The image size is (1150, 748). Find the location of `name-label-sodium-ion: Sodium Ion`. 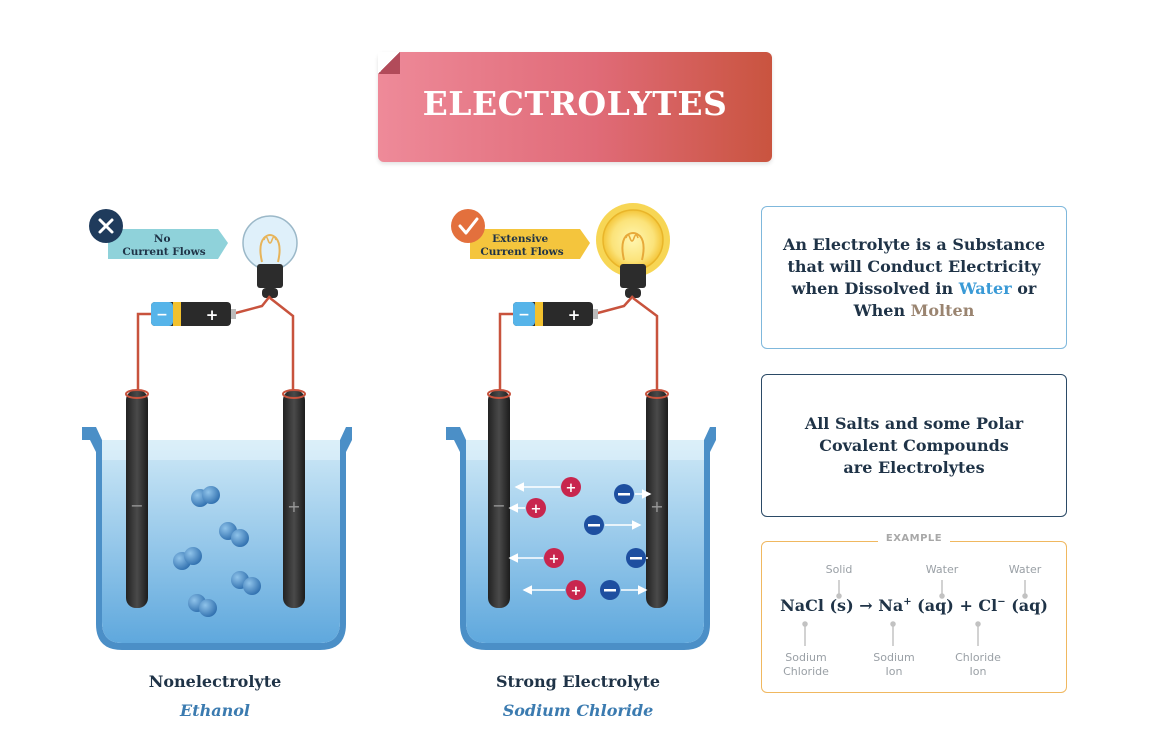

name-label-sodium-ion: Sodium Ion is located at coordinates (894, 664).